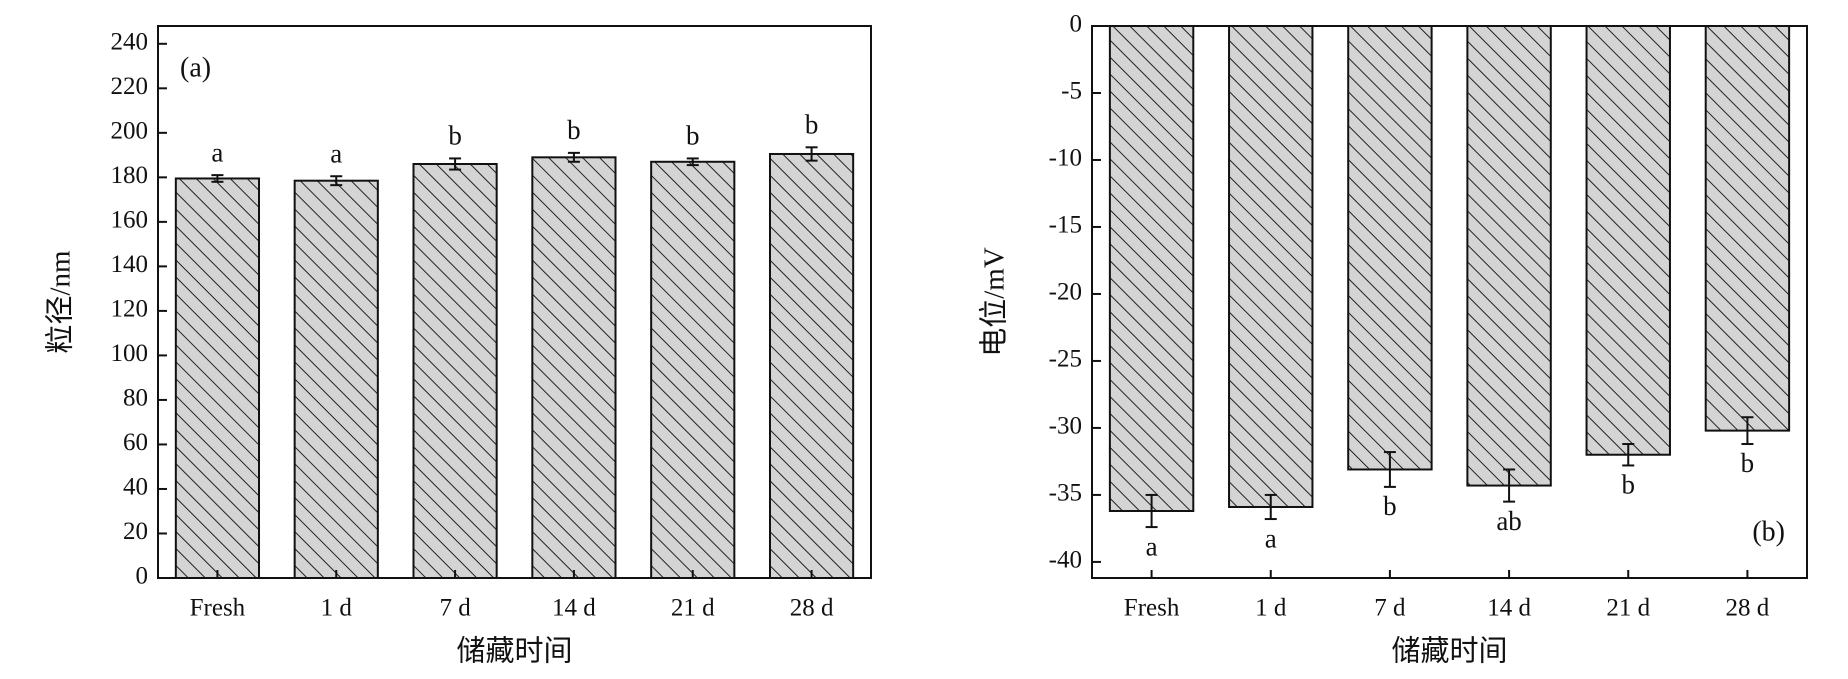  What do you see at coordinates (130, 309) in the screenshot?
I see `y-tick-label: 120` at bounding box center [130, 309].